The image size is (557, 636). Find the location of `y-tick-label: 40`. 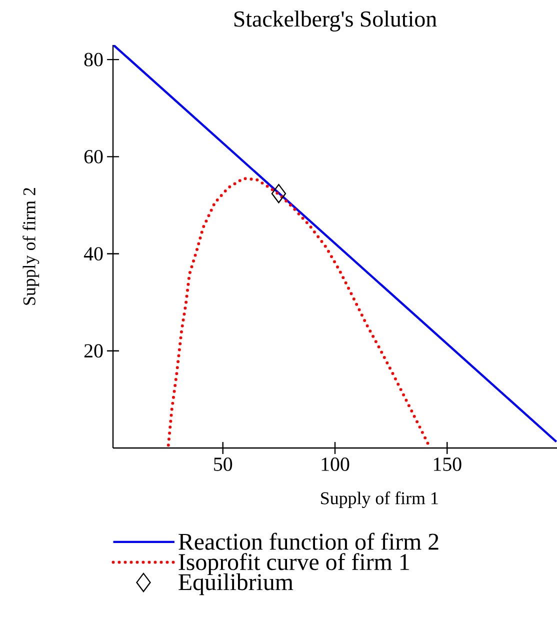

y-tick-label: 40 is located at coordinates (93, 253).